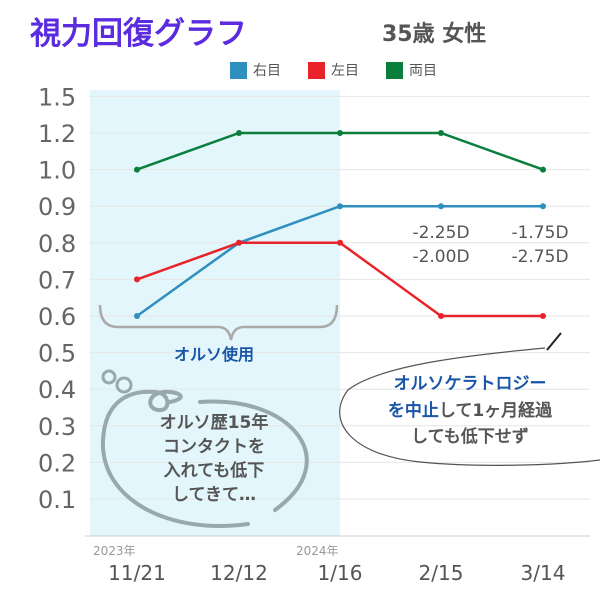 This screenshot has height=600, width=600. I want to click on y-tick-label: 0.6, so click(57, 317).